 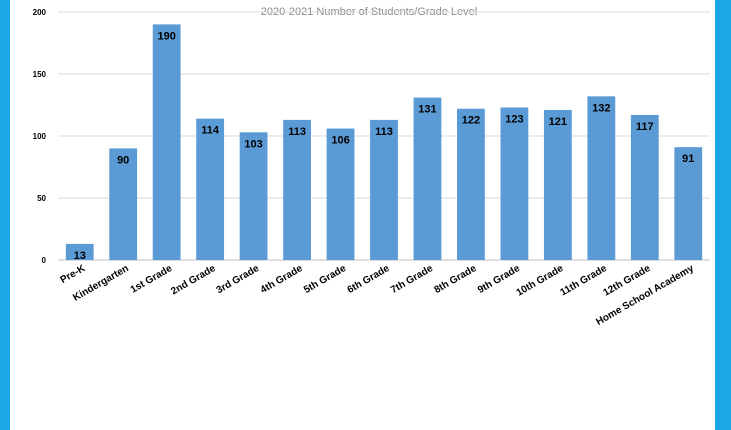 I want to click on y-axis-ticks: 0 50 100 150 200, so click(x=40, y=136).